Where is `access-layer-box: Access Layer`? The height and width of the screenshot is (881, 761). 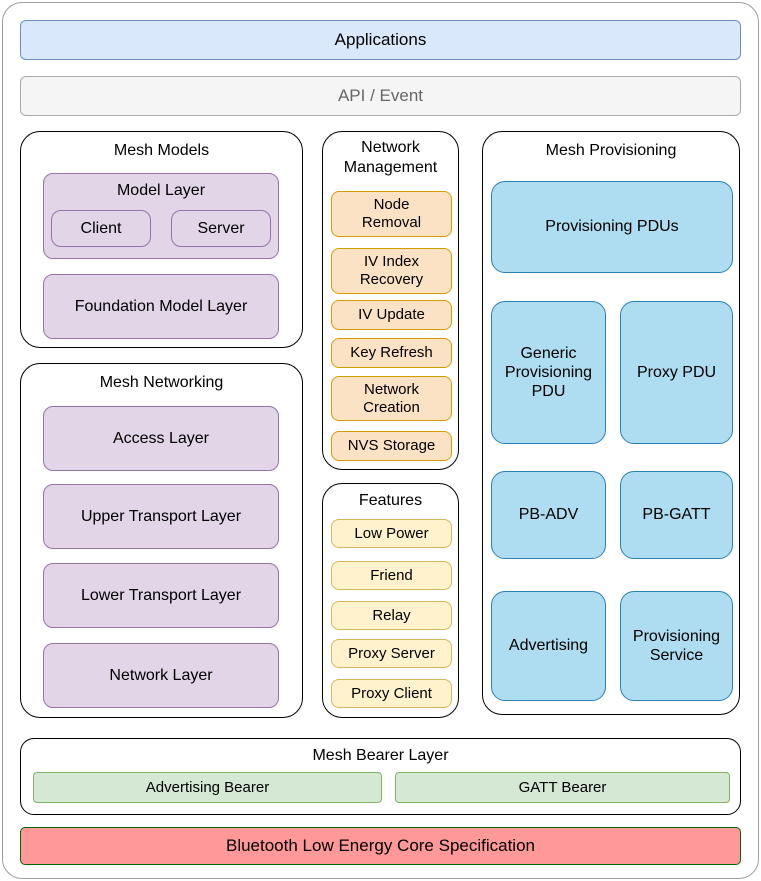
access-layer-box: Access Layer is located at coordinates (161, 438).